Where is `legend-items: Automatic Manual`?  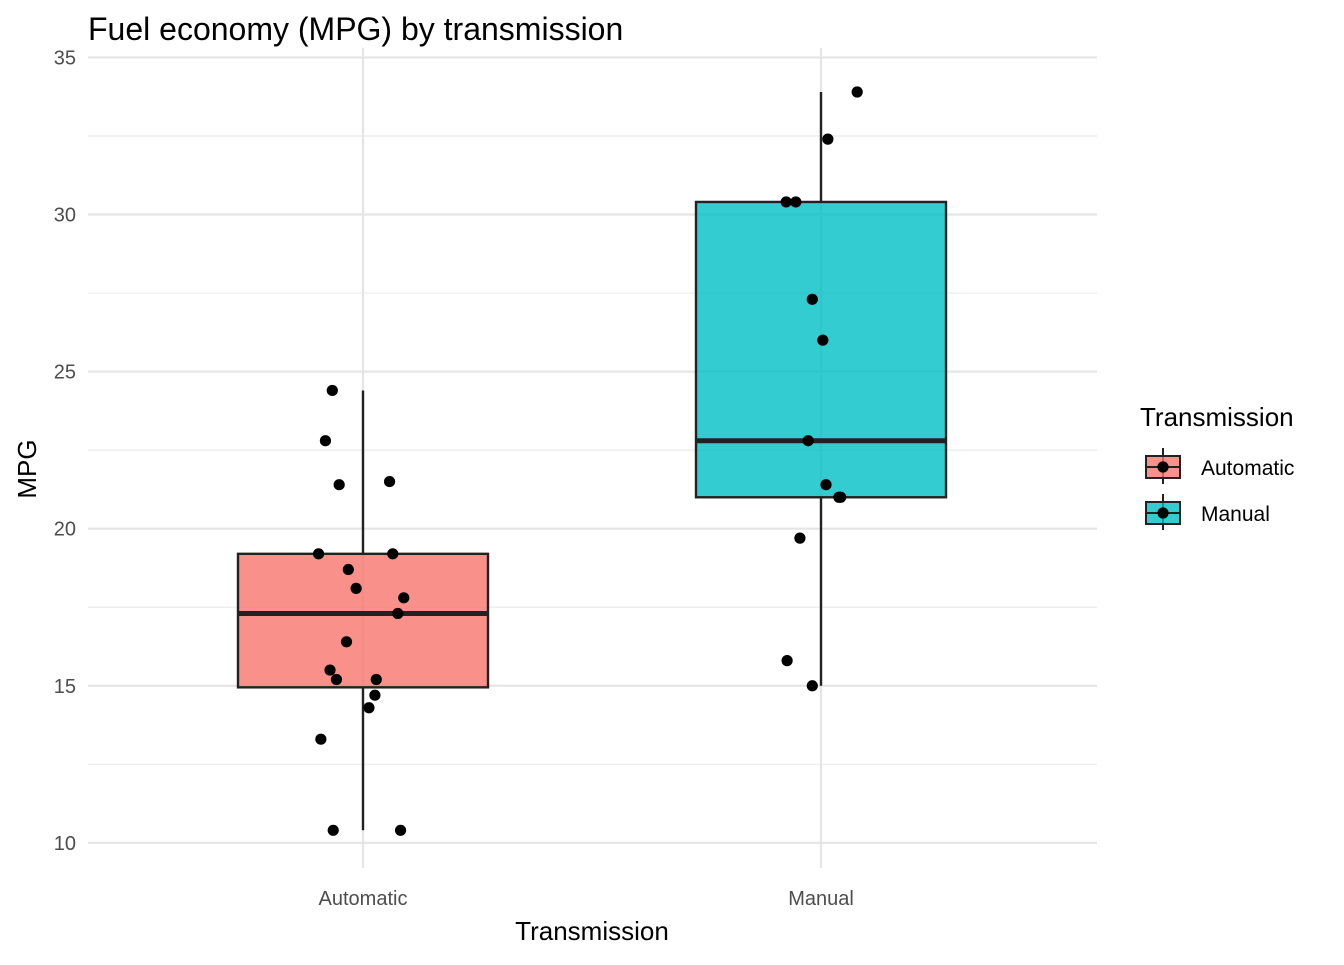
legend-items: Automatic Manual is located at coordinates (1219, 489).